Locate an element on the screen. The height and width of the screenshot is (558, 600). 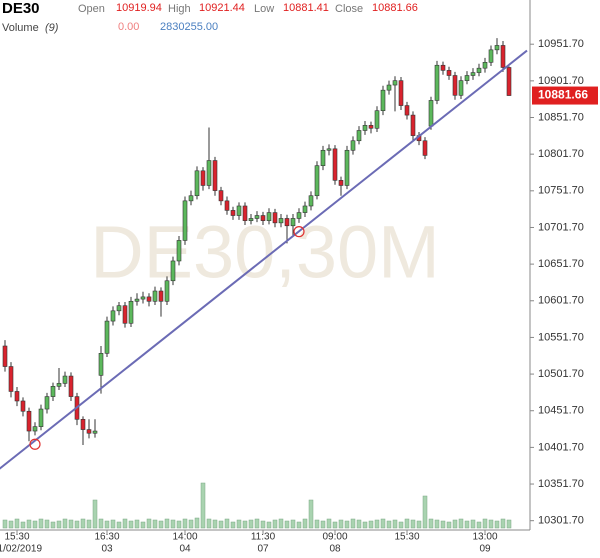
price-label: 10881.66 is located at coordinates (563, 95).